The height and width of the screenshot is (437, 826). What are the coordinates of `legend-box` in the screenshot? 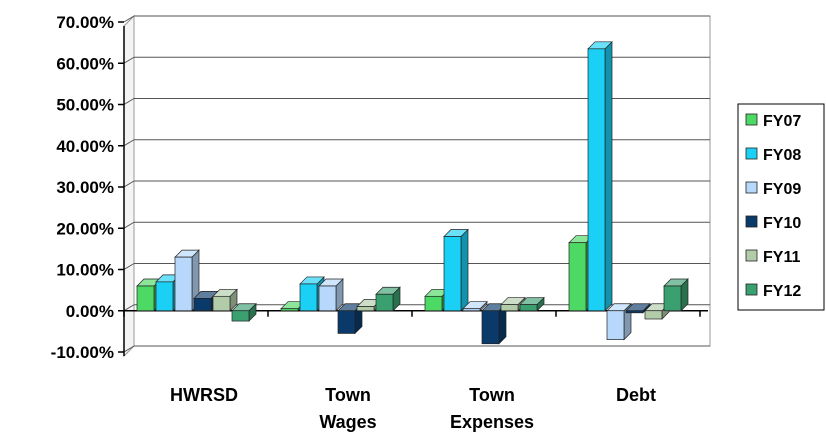 It's located at (781, 207).